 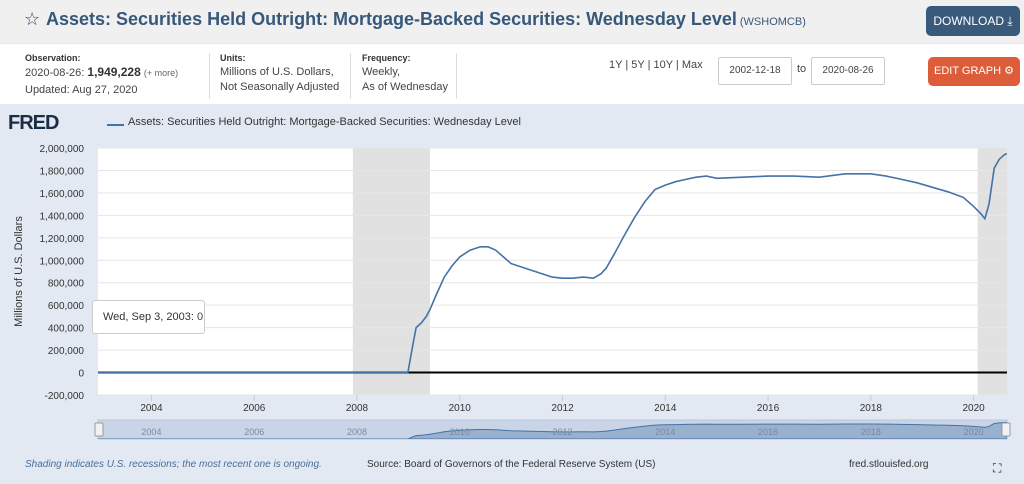 What do you see at coordinates (151, 408) in the screenshot?
I see `x-tick-label: 2004` at bounding box center [151, 408].